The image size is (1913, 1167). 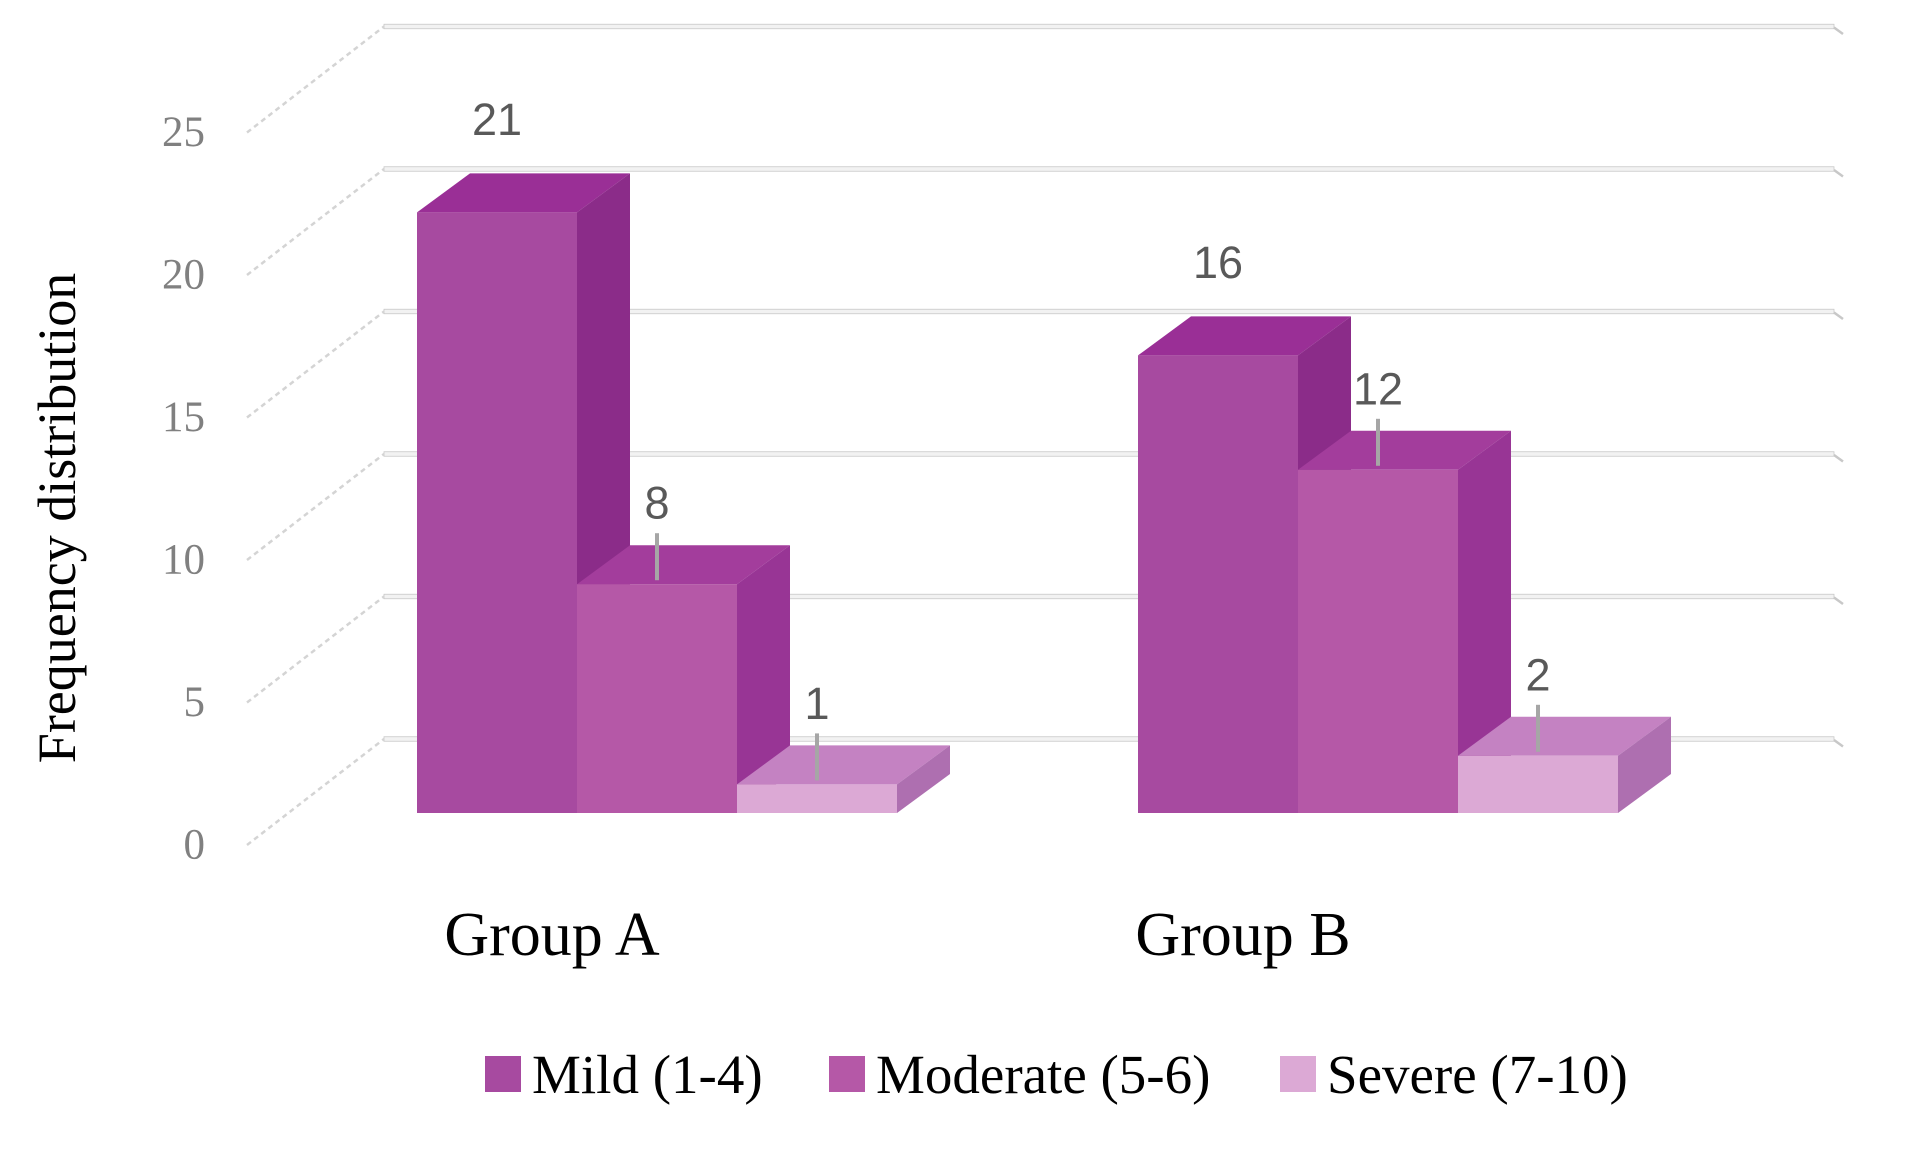 I want to click on legend-item-mild: Mild (1-4), so click(x=624, y=1074).